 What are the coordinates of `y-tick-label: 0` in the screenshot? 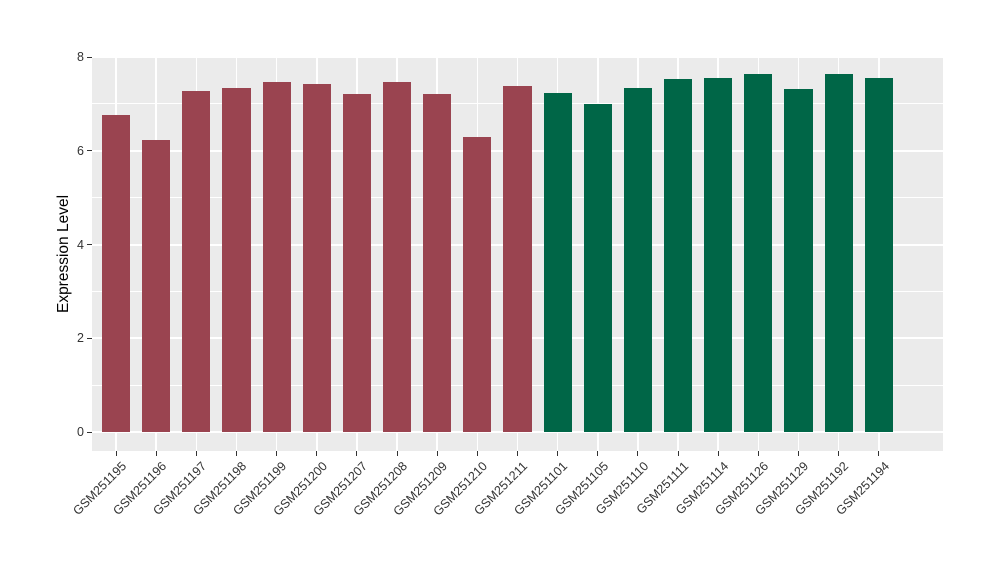 It's located at (80, 432).